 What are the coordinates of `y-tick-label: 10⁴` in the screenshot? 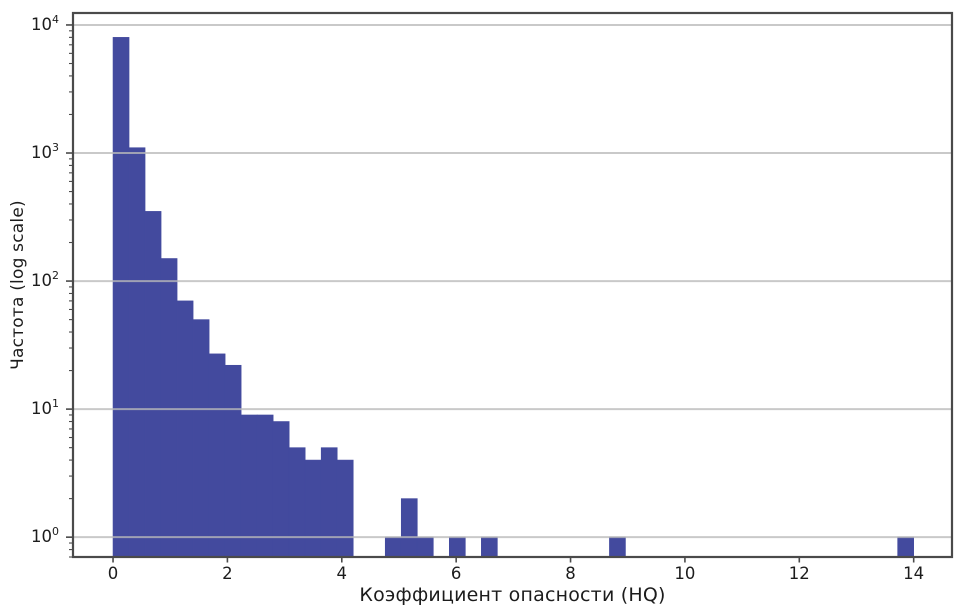 It's located at (45, 23).